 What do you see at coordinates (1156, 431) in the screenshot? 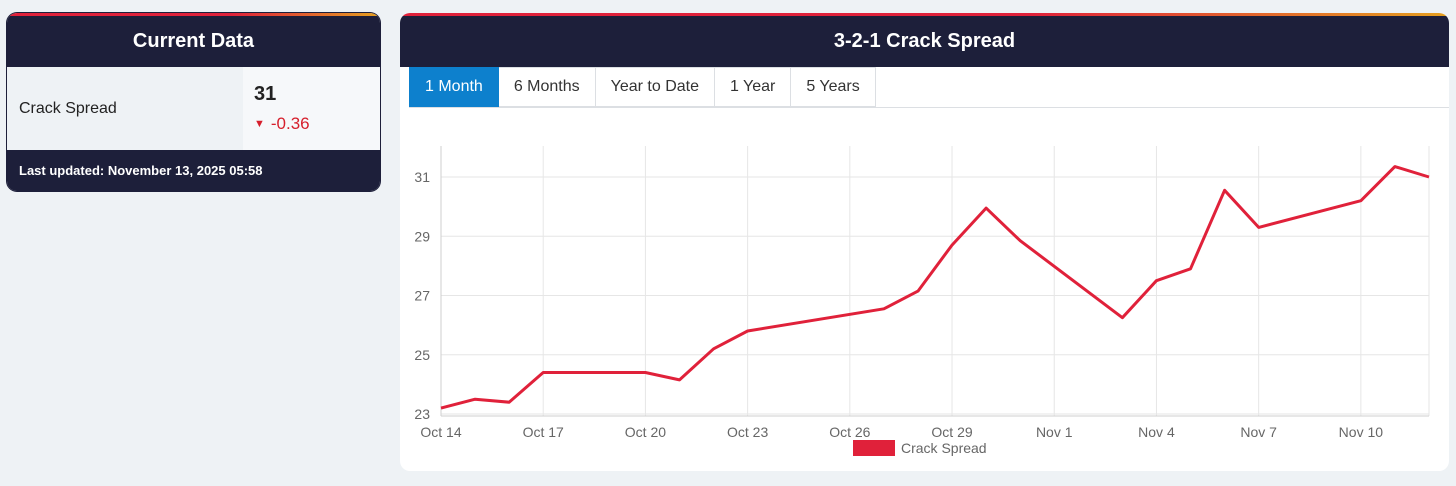
I see `x-tick-label: Nov 4` at bounding box center [1156, 431].